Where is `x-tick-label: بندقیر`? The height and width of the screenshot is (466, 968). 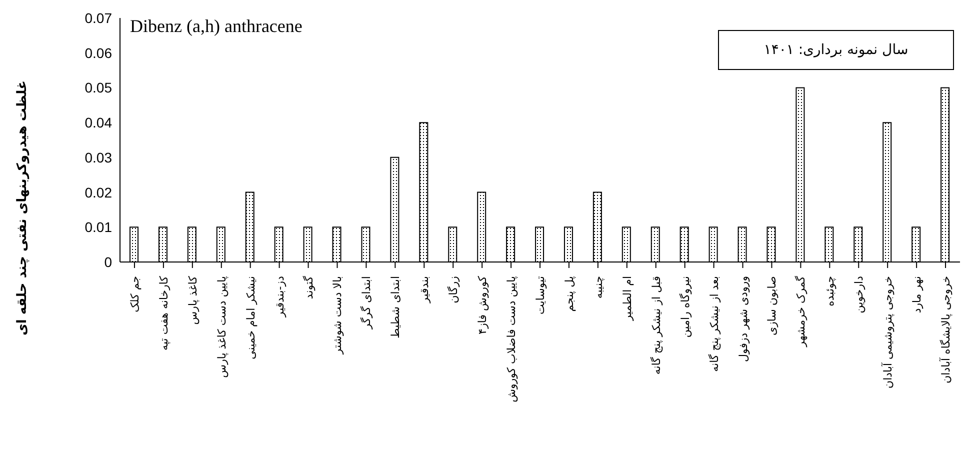
x-tick-label: بندقیر is located at coordinates (425, 290).